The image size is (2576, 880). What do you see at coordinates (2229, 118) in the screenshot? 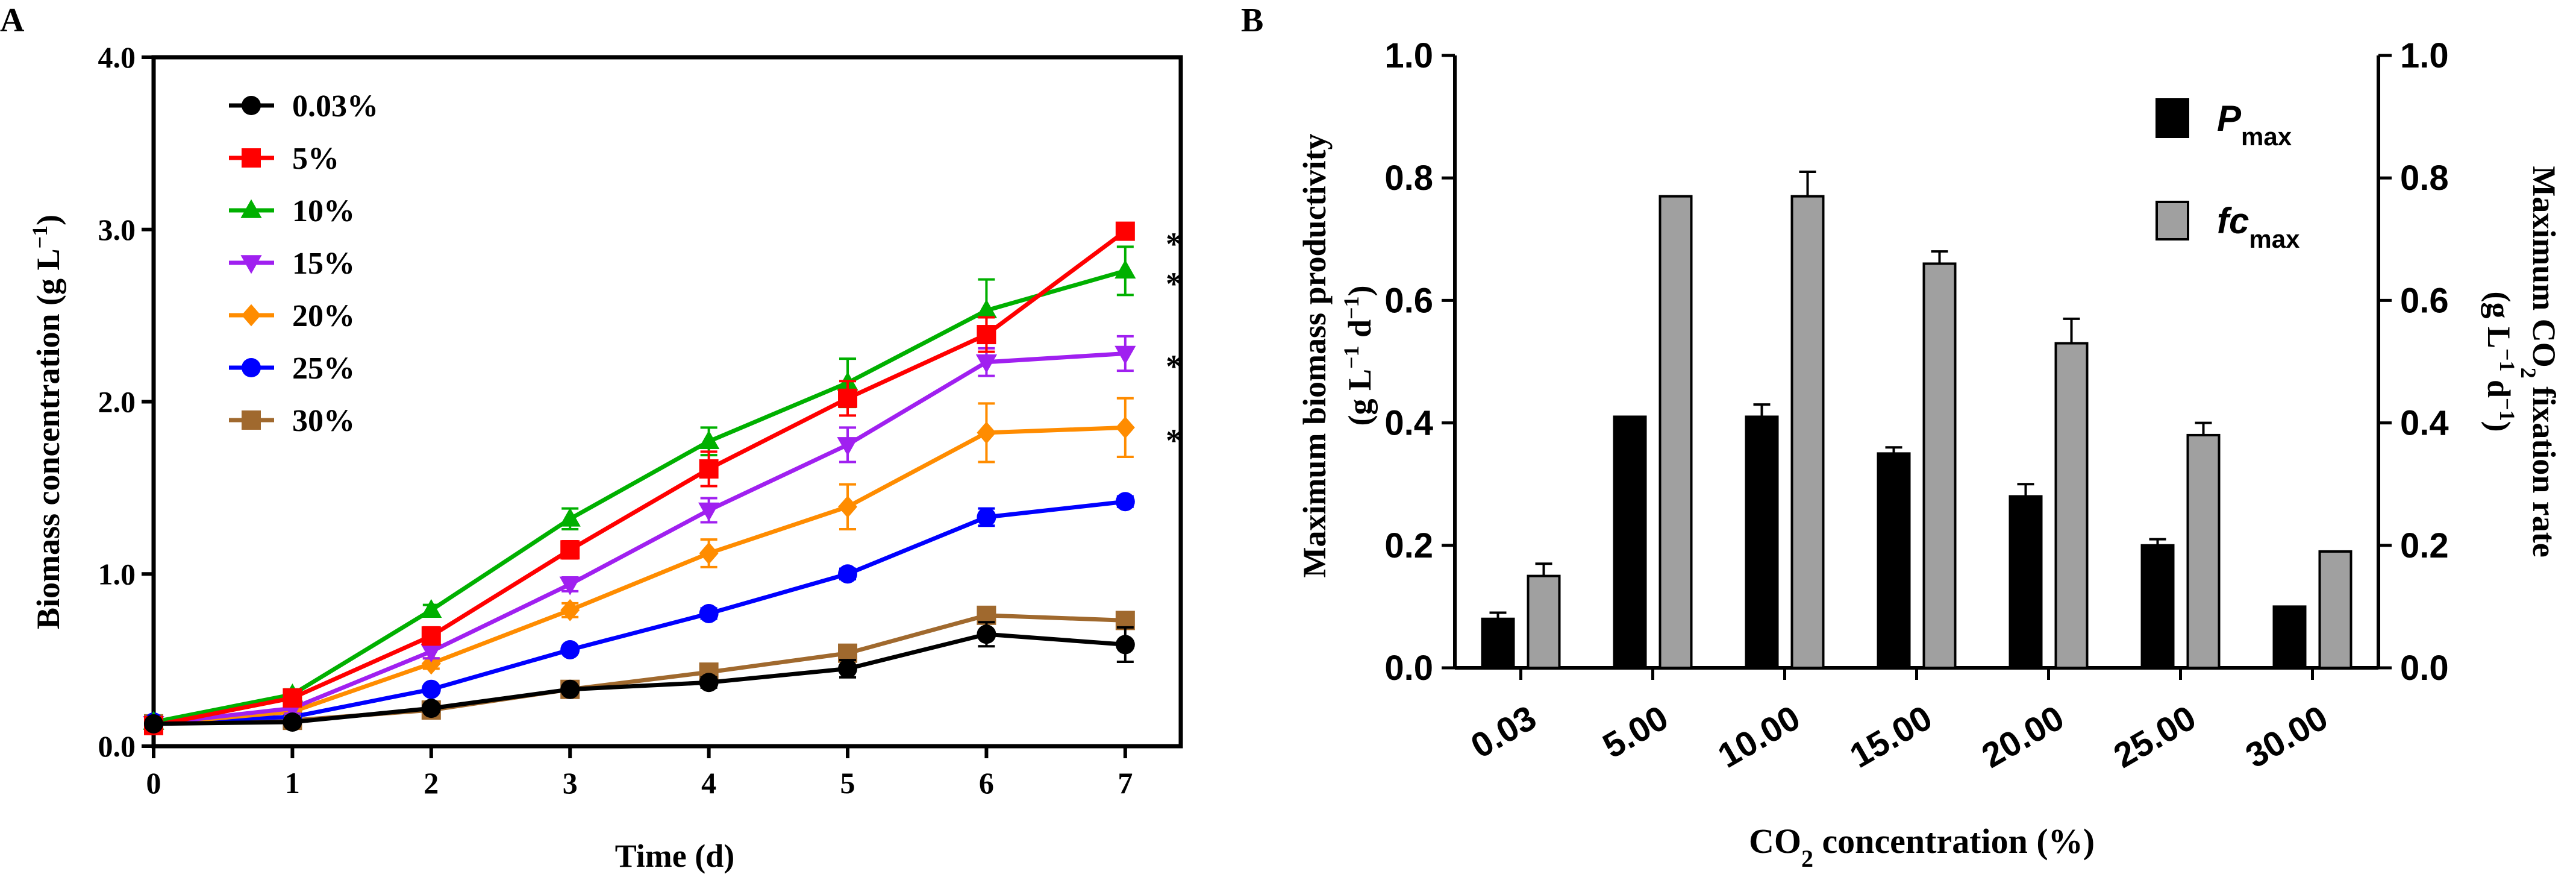
I see `legend-label-main: P` at bounding box center [2229, 118].